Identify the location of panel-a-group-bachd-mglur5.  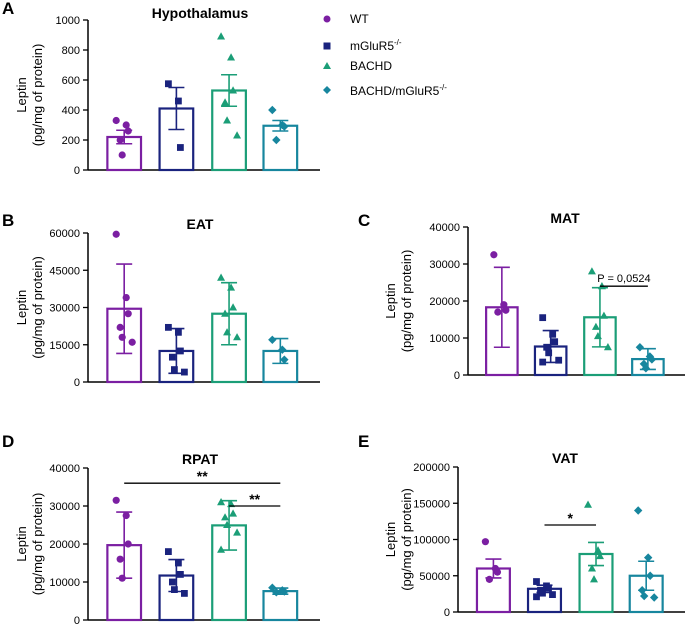
(280, 138).